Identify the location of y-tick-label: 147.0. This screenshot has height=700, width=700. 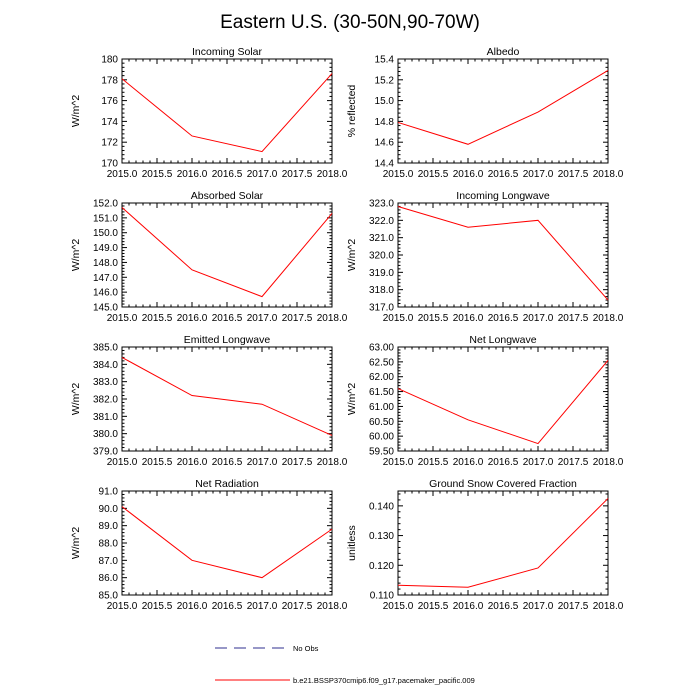
(105, 278).